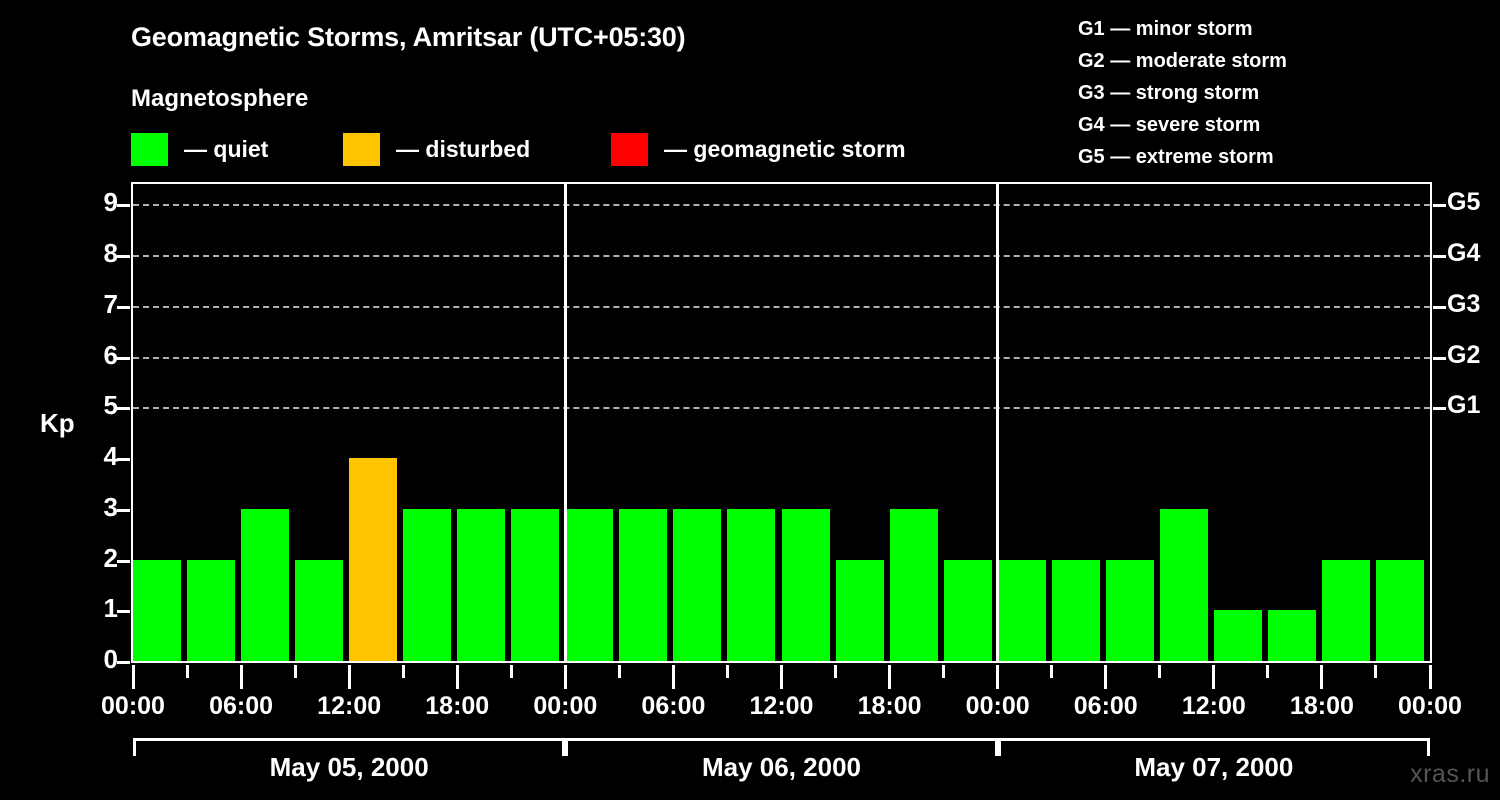  I want to click on y-tick-label: 9, so click(110, 202).